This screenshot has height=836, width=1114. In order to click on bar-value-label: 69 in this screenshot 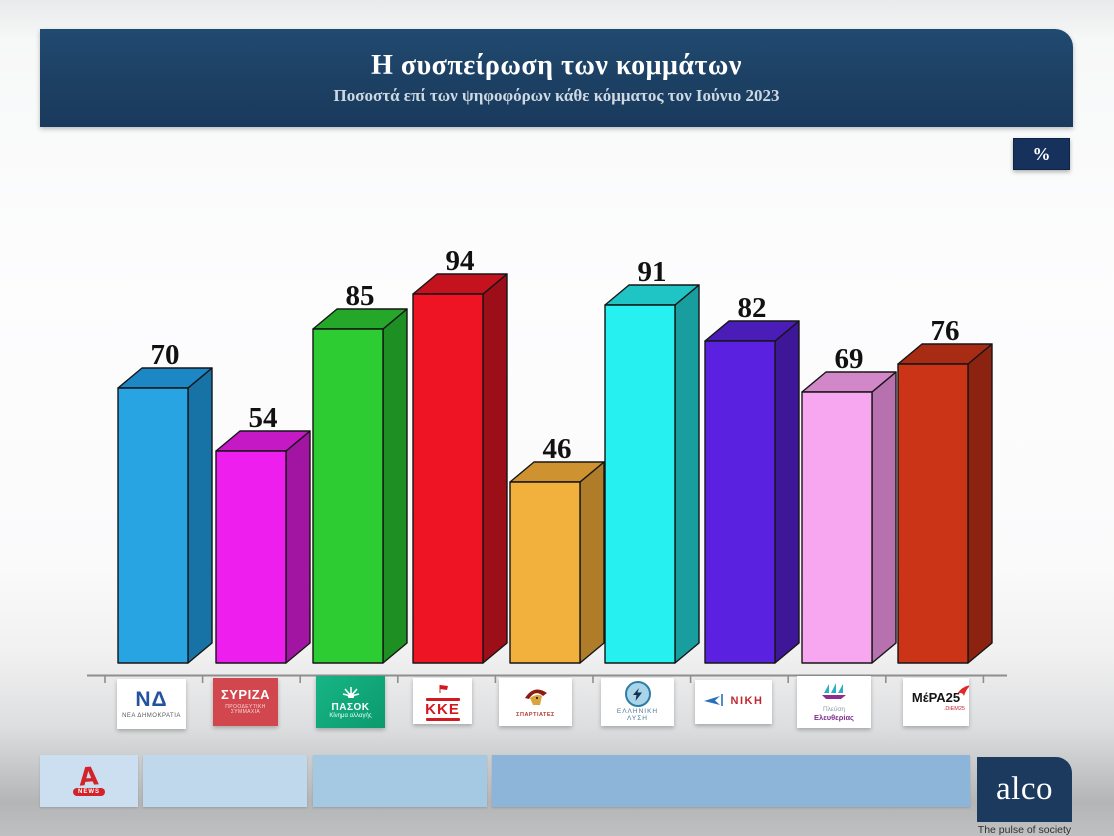, I will do `click(849, 359)`.